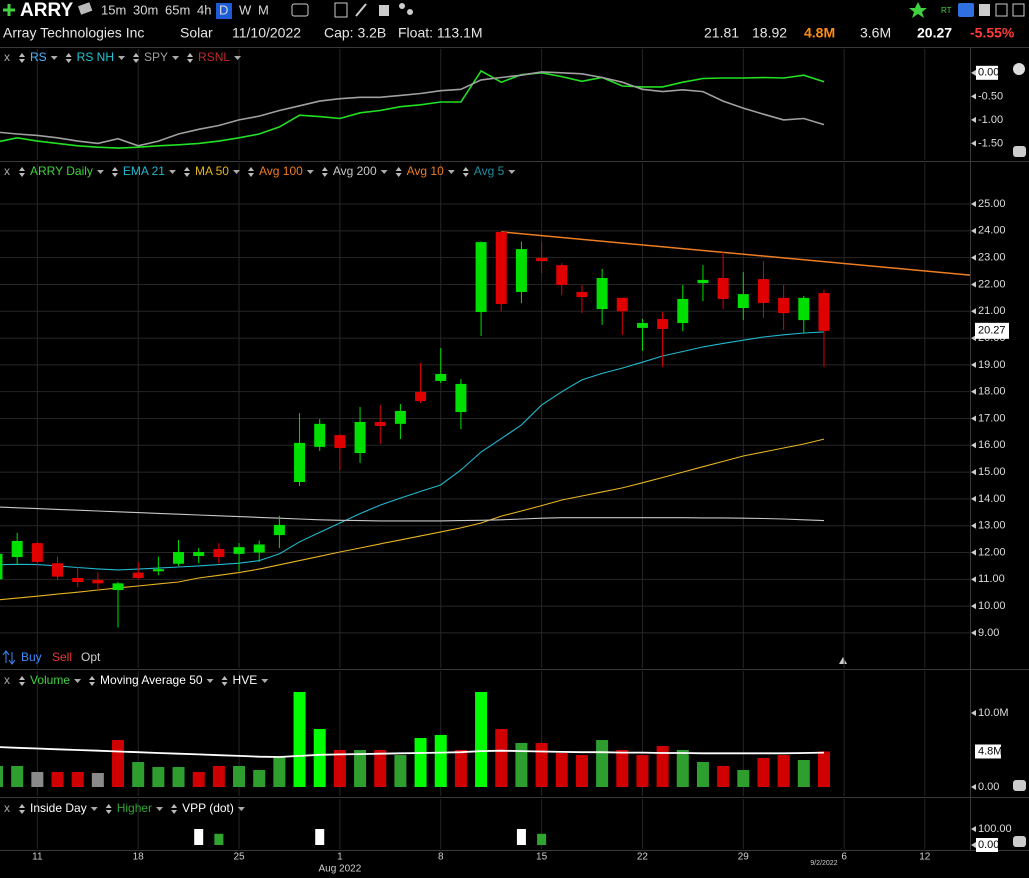  I want to click on legend-entry: RS, so click(38, 57).